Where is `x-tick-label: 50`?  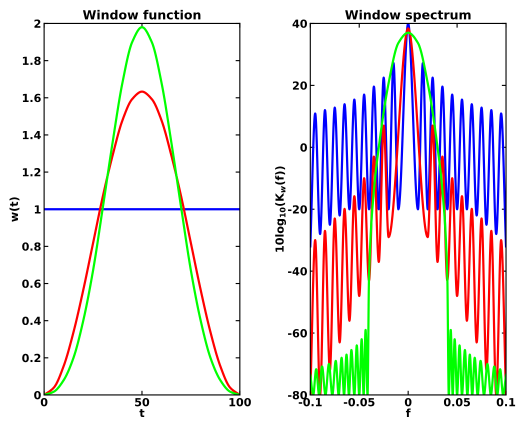 x-tick-label: 50 is located at coordinates (142, 402).